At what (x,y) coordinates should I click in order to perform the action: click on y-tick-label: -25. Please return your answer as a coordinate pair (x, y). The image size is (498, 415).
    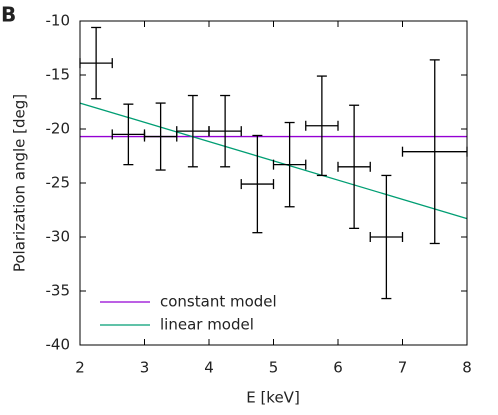
    Looking at the image, I should click on (58, 183).